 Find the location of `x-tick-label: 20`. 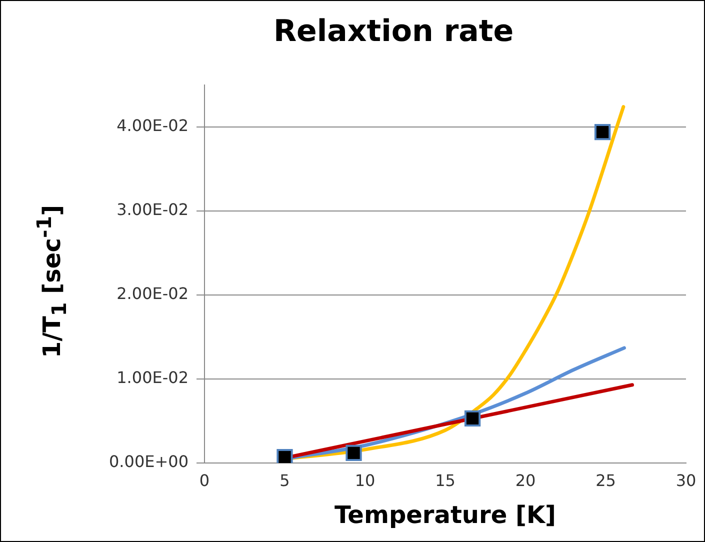

x-tick-label: 20 is located at coordinates (525, 480).